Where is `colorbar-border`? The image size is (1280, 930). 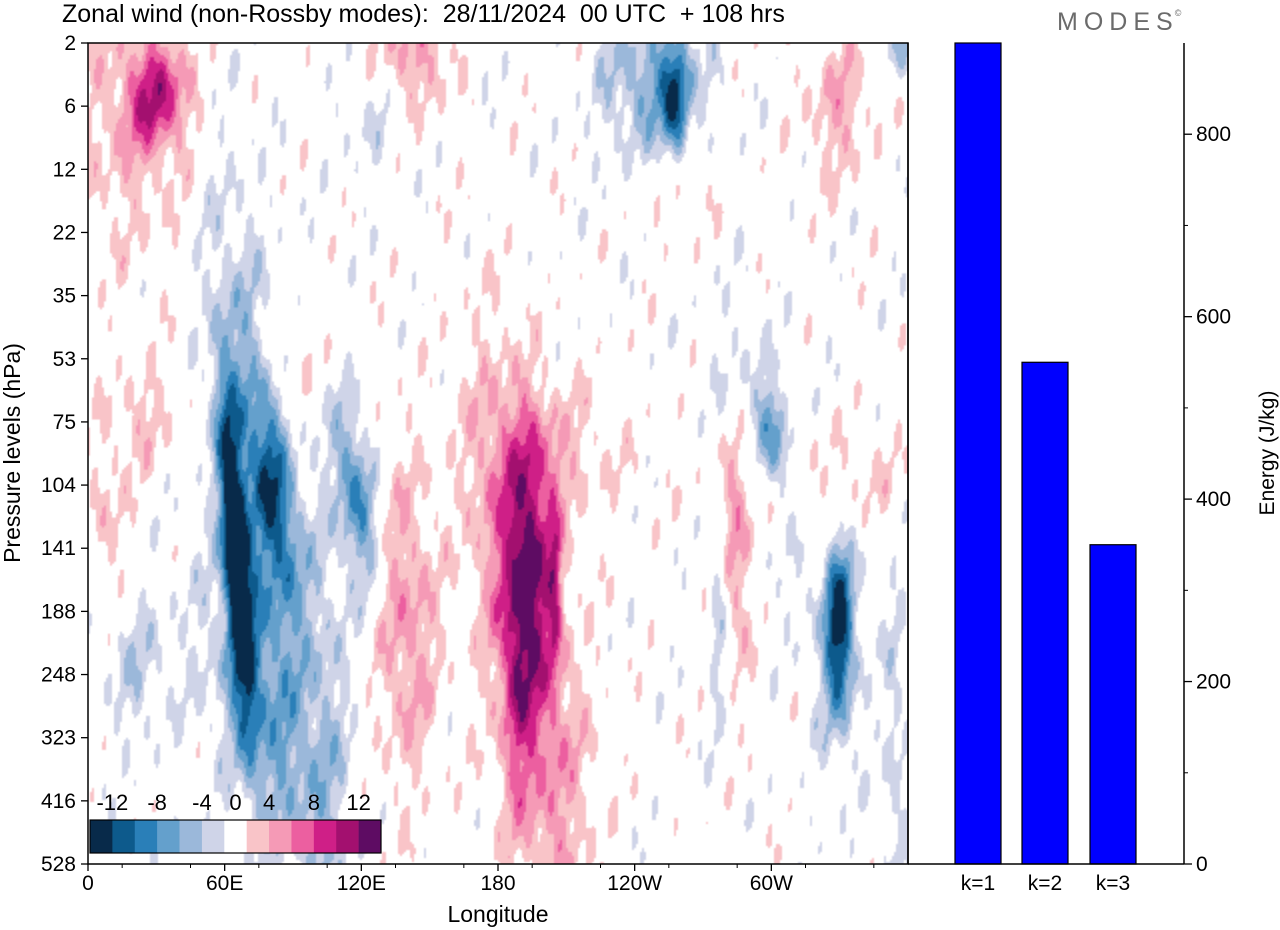 colorbar-border is located at coordinates (235, 836).